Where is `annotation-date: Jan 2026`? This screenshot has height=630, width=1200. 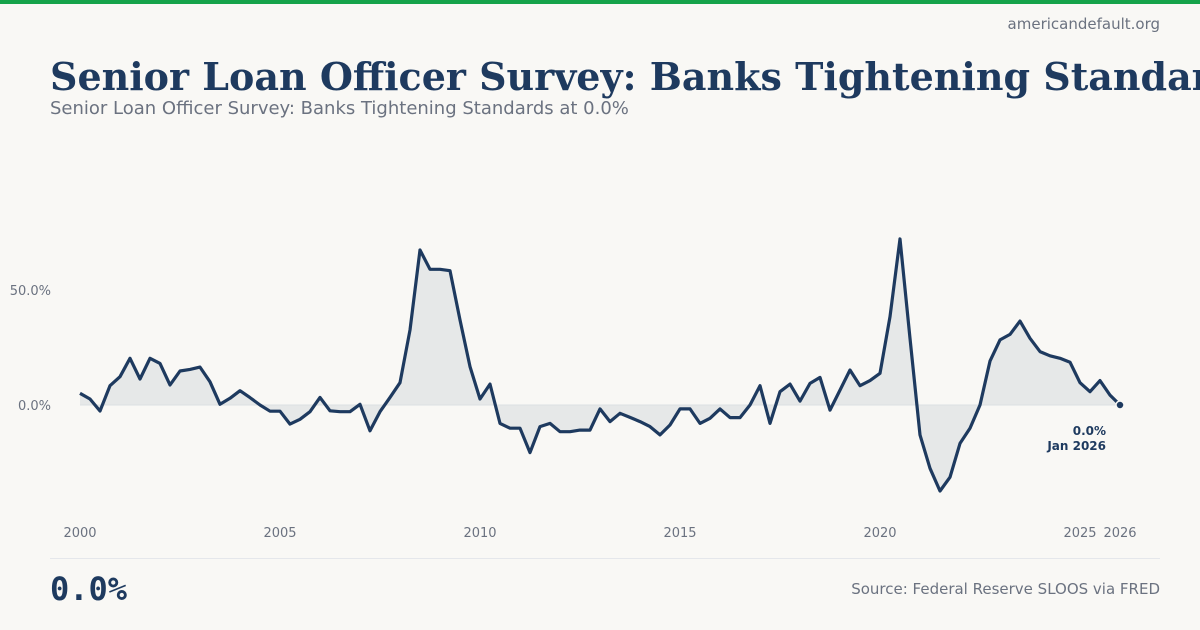
annotation-date: Jan 2026 is located at coordinates (1076, 446).